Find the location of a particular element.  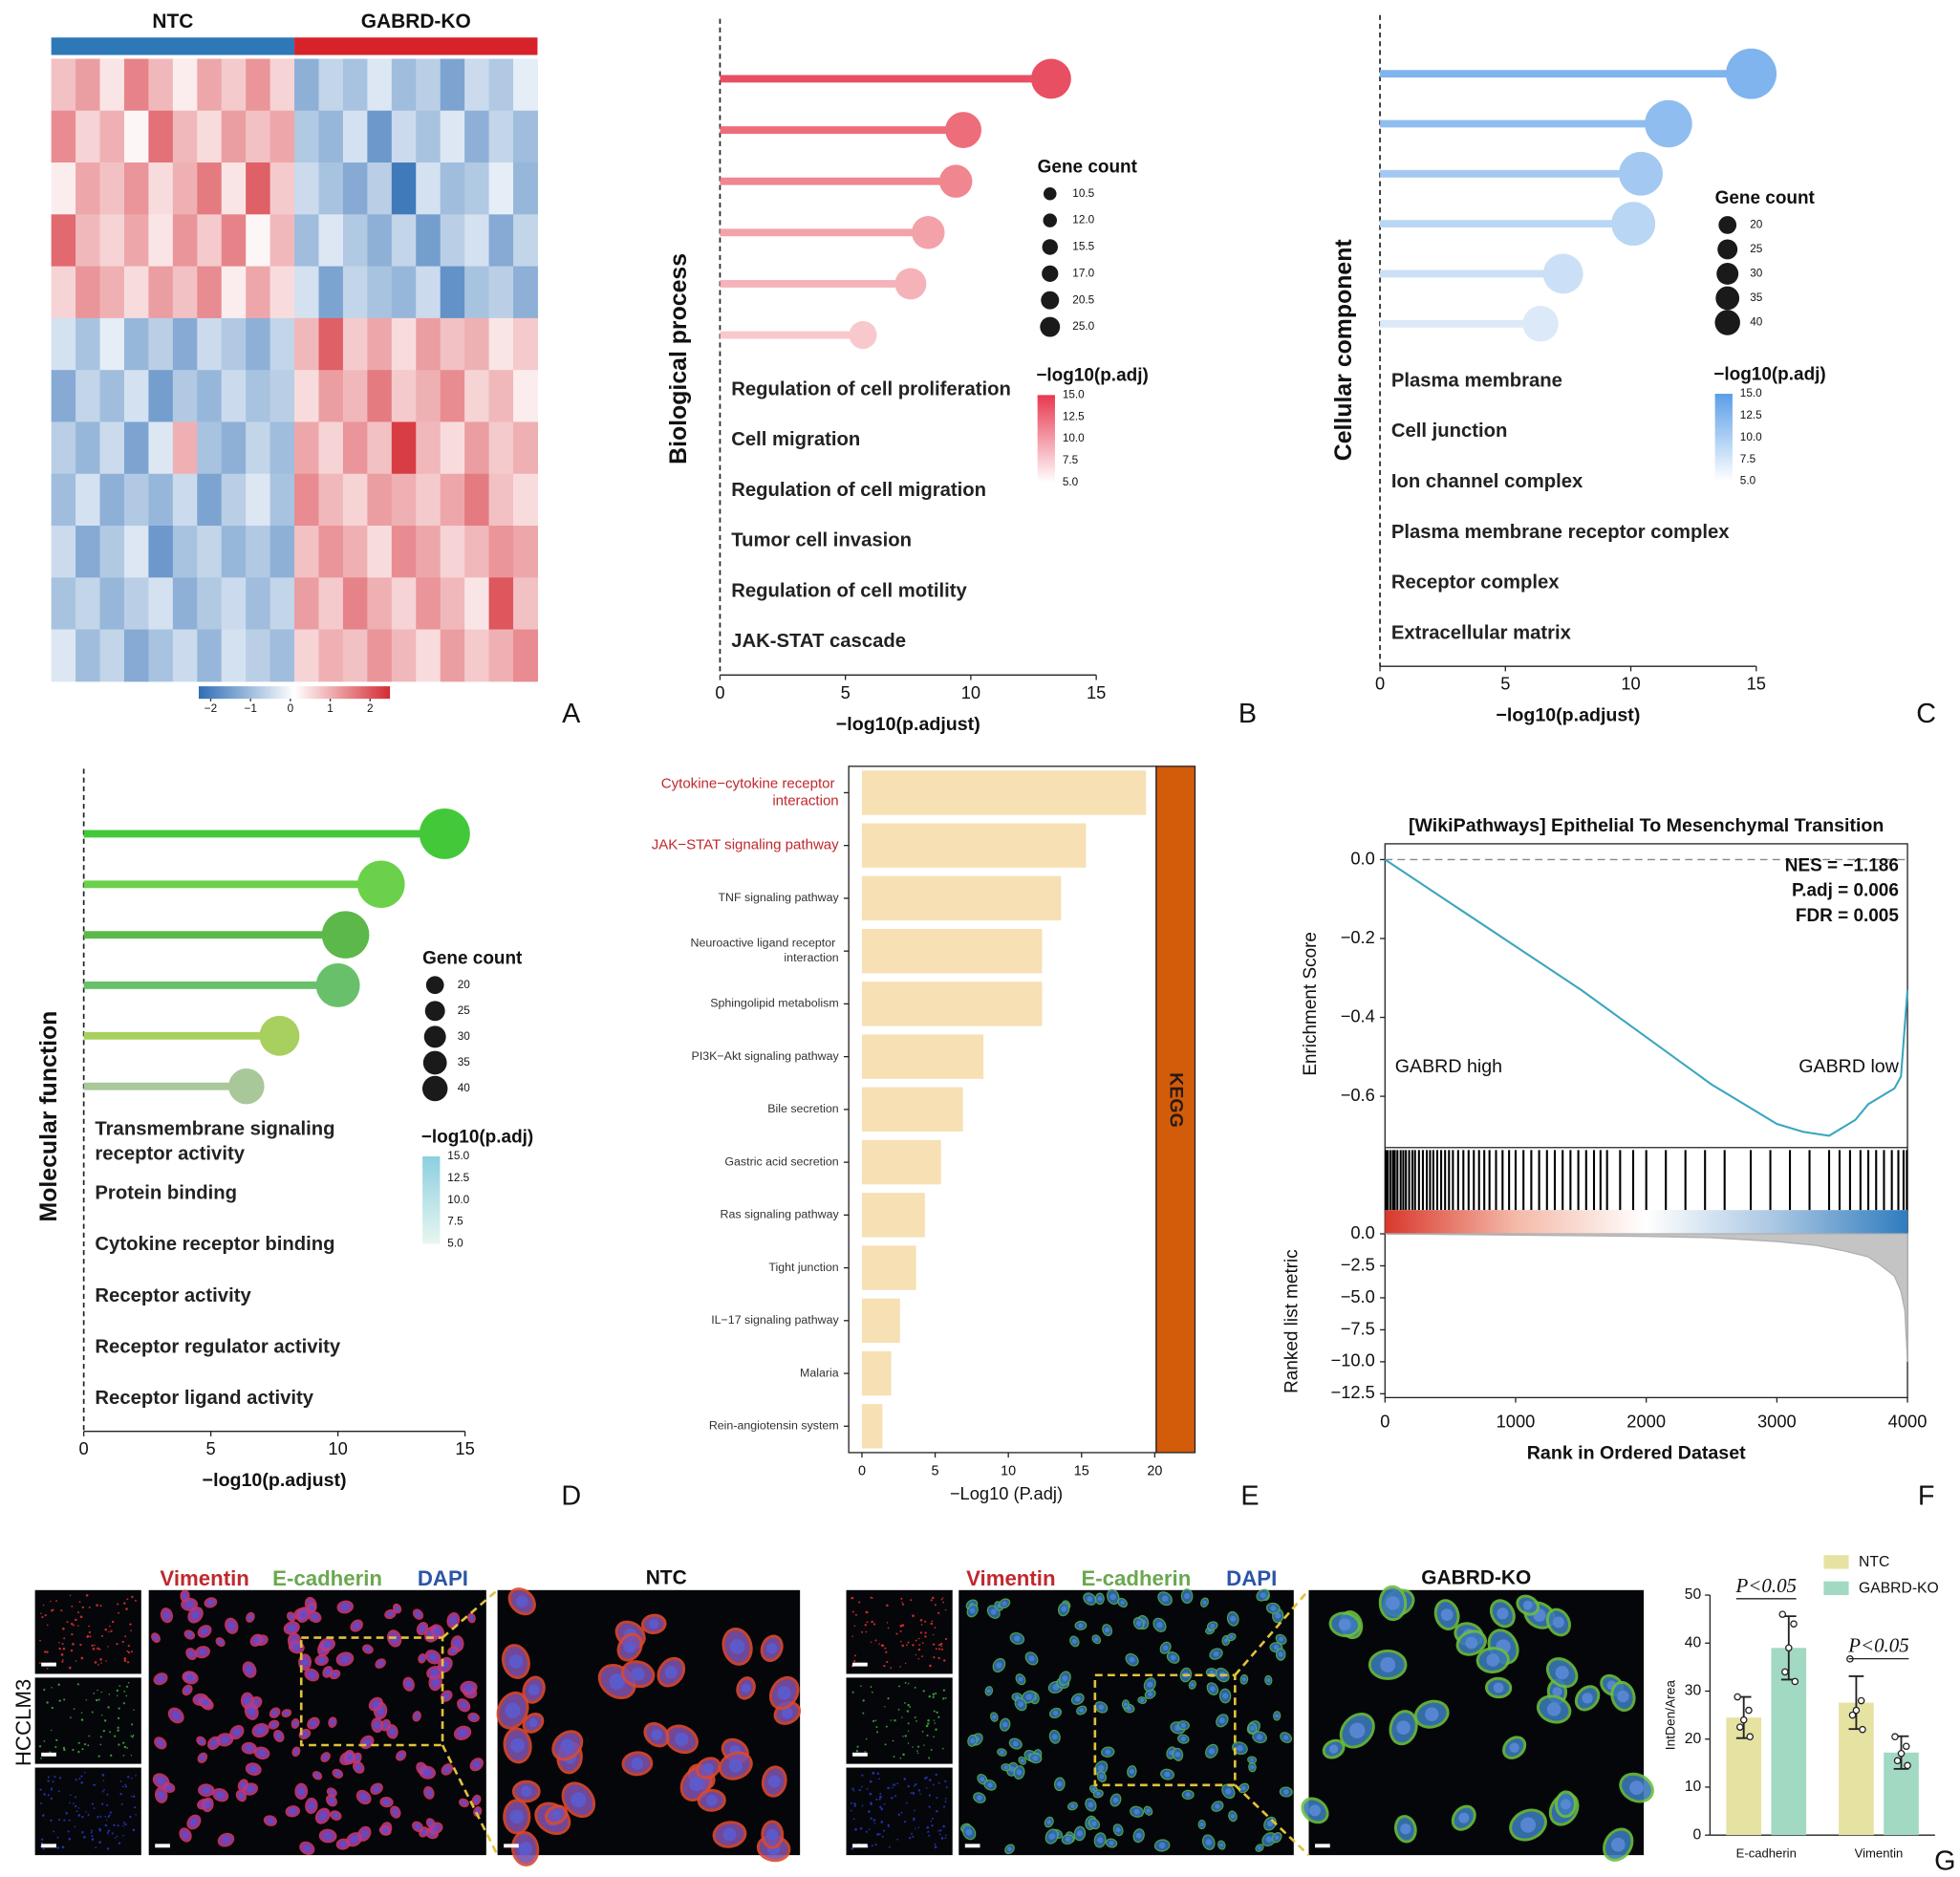

colorbar is located at coordinates (1724, 438).